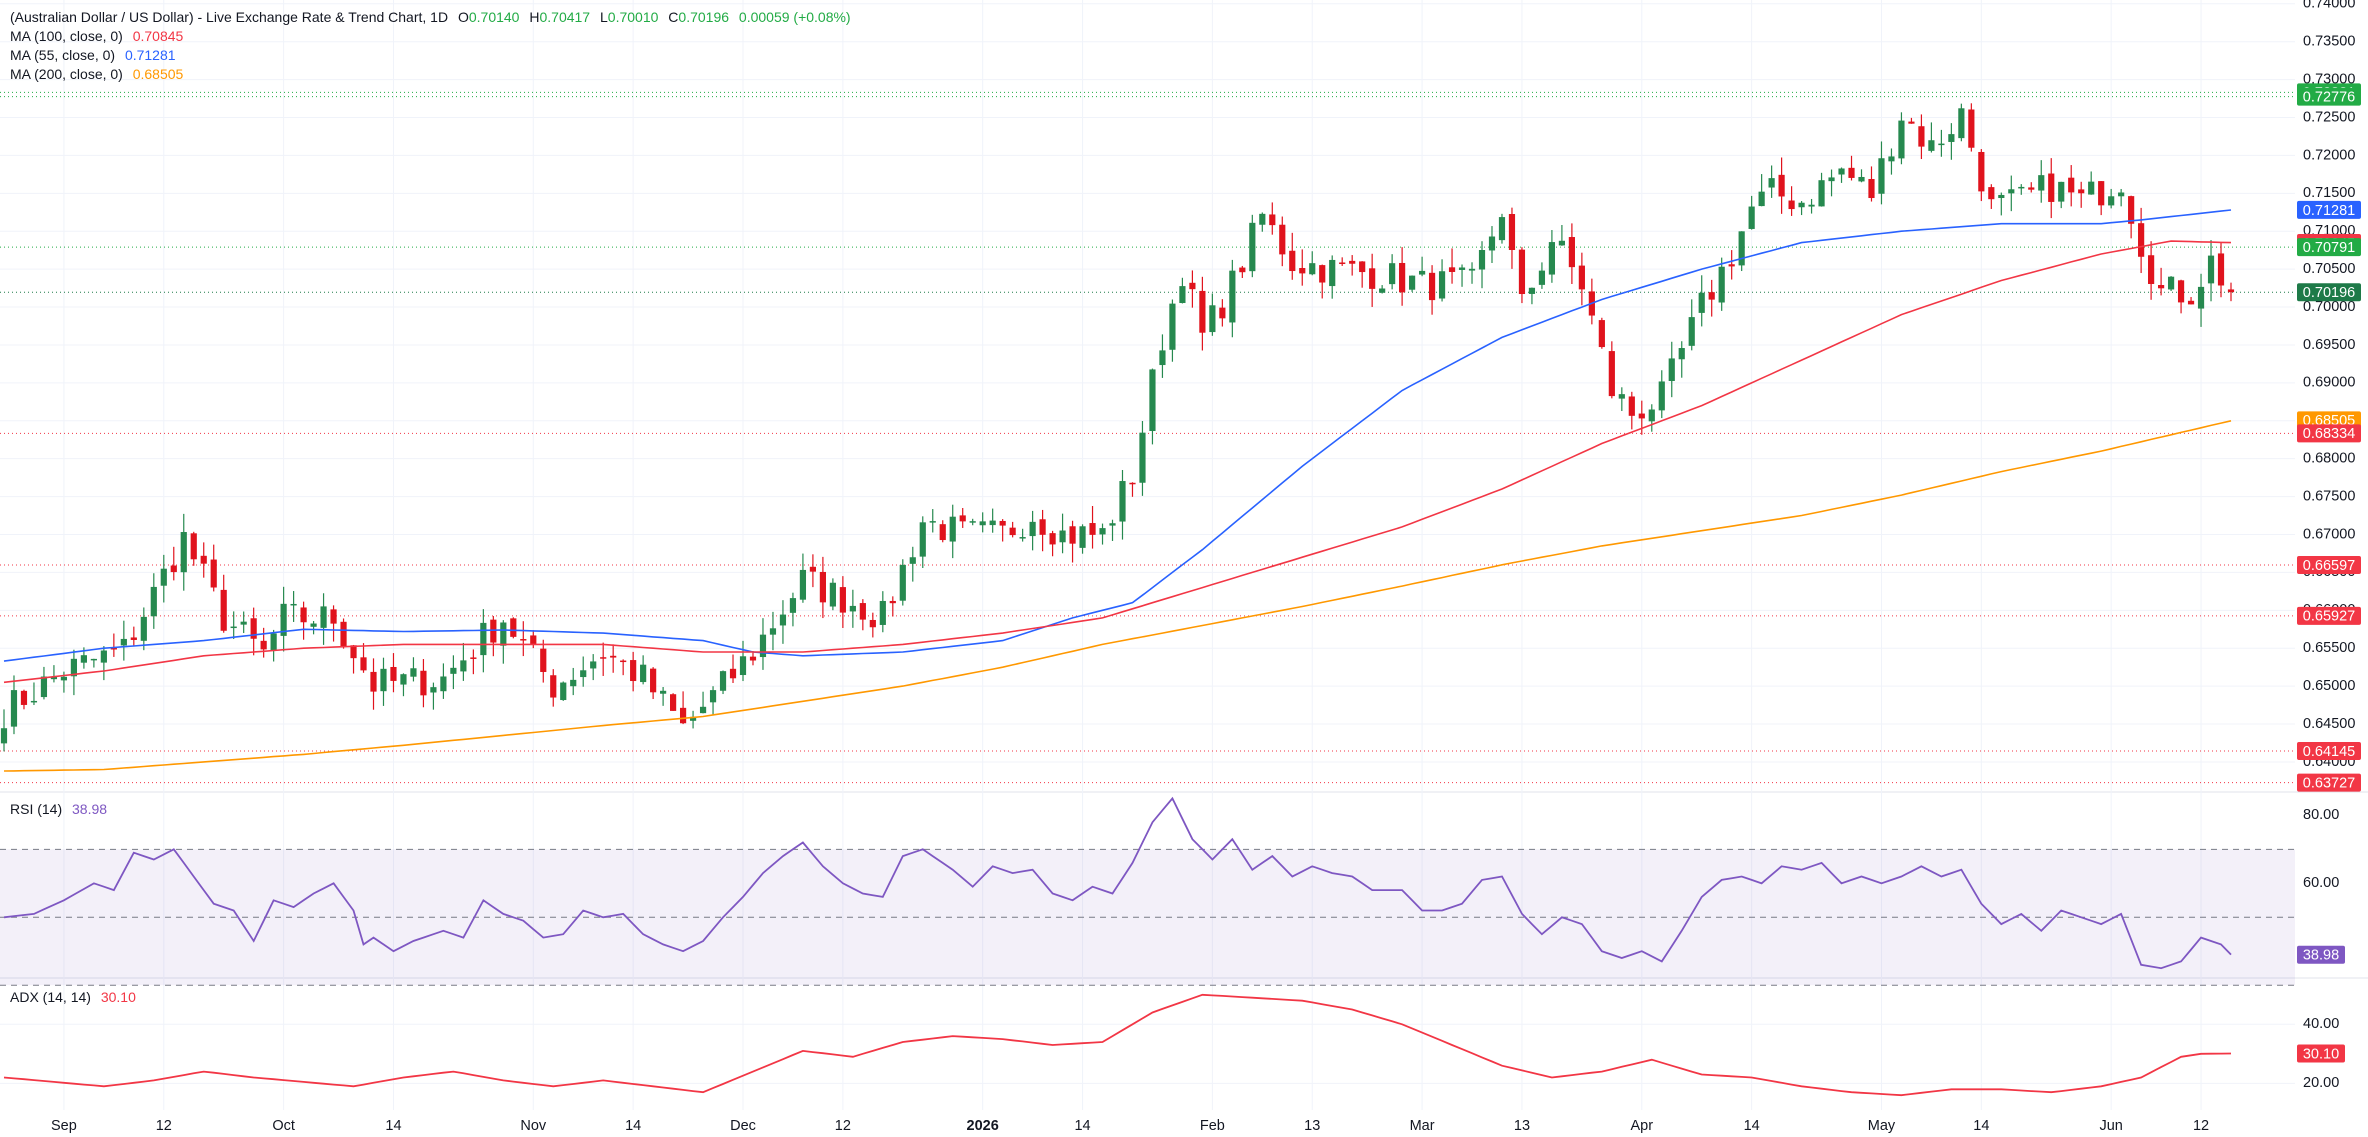  I want to click on adx-y-tick-label: 40.00, so click(2321, 1024).